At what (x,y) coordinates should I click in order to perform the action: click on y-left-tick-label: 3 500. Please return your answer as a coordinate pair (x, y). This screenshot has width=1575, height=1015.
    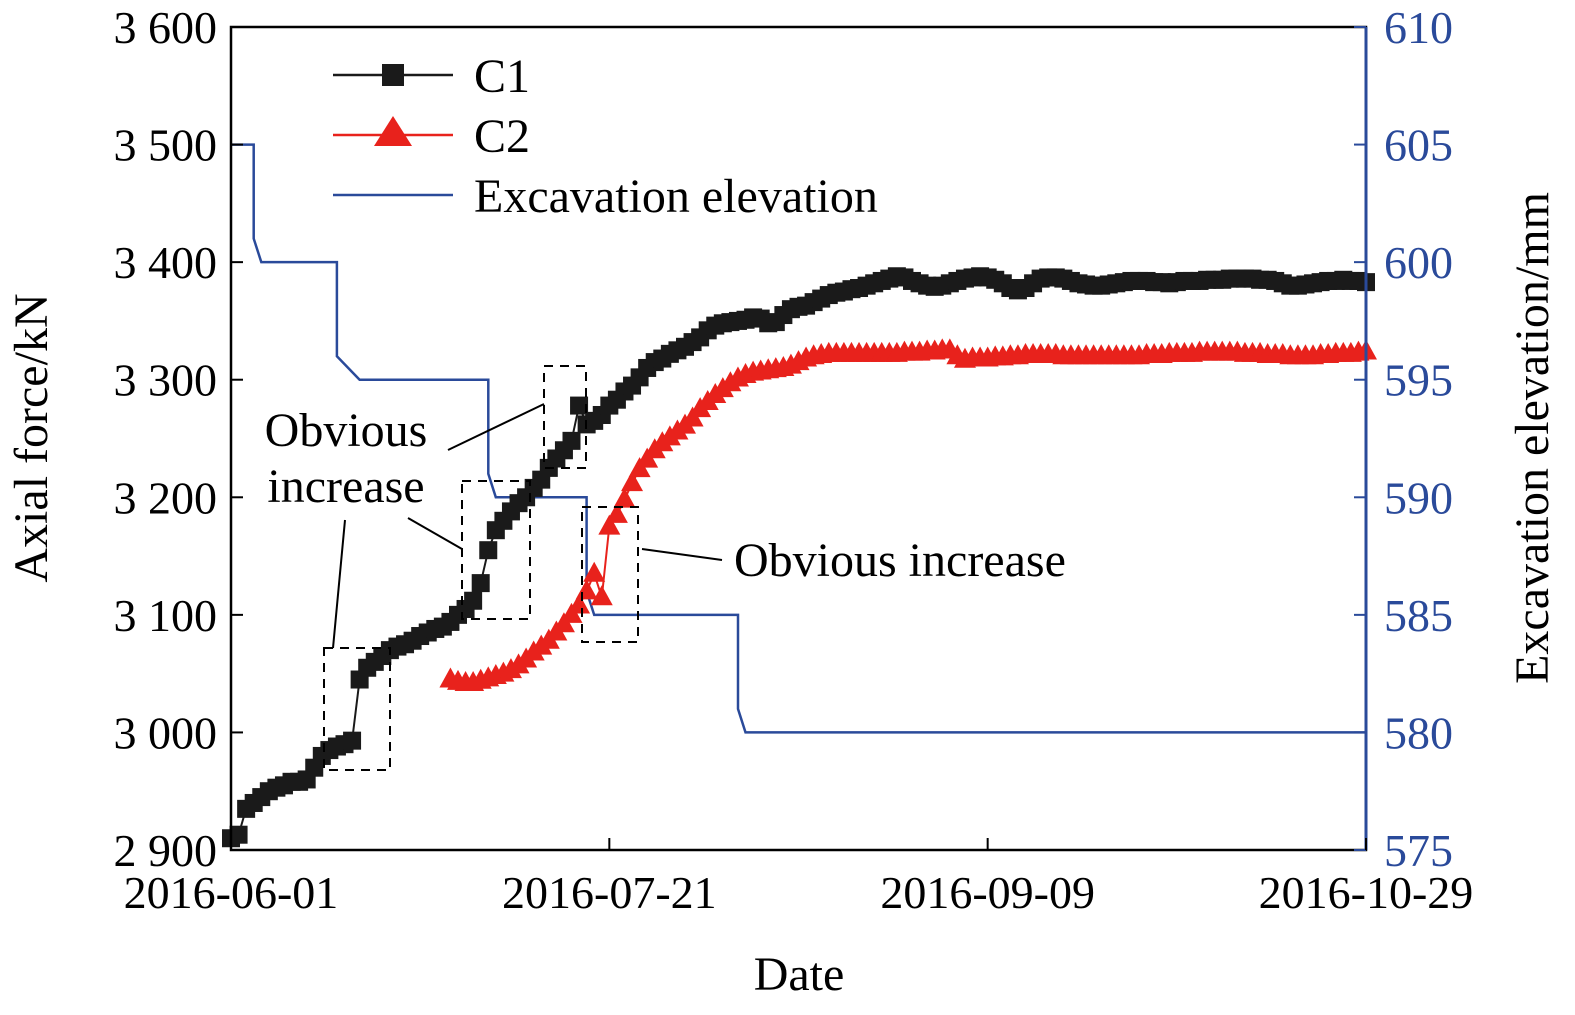
    Looking at the image, I should click on (166, 145).